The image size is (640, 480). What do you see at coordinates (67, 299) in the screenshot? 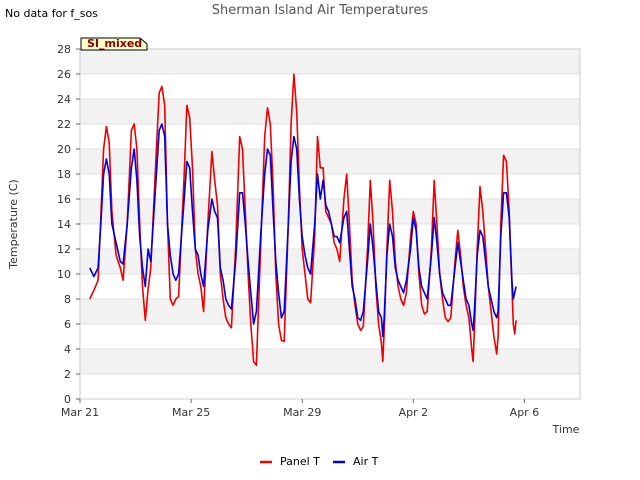
I see `y-tick-label: 8` at bounding box center [67, 299].